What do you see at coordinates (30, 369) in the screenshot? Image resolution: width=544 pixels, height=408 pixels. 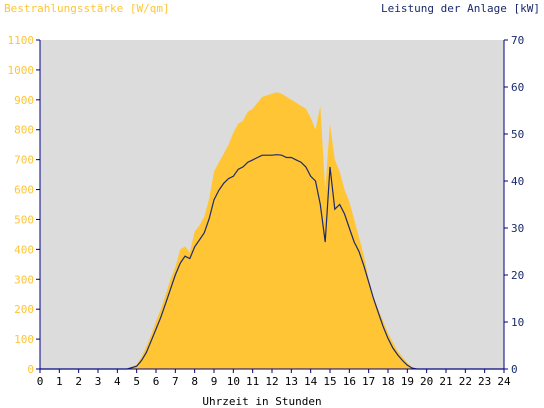 I see `left-tick-label: 0` at bounding box center [30, 369].